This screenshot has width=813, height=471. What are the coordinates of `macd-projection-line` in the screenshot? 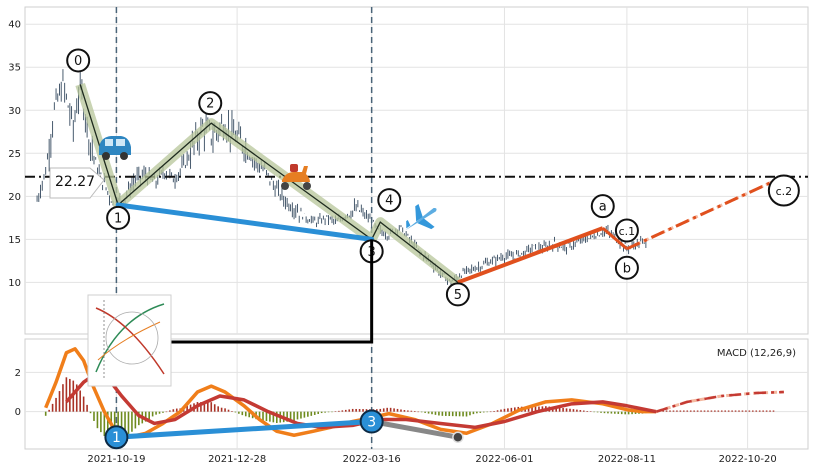 It's located at (719, 401).